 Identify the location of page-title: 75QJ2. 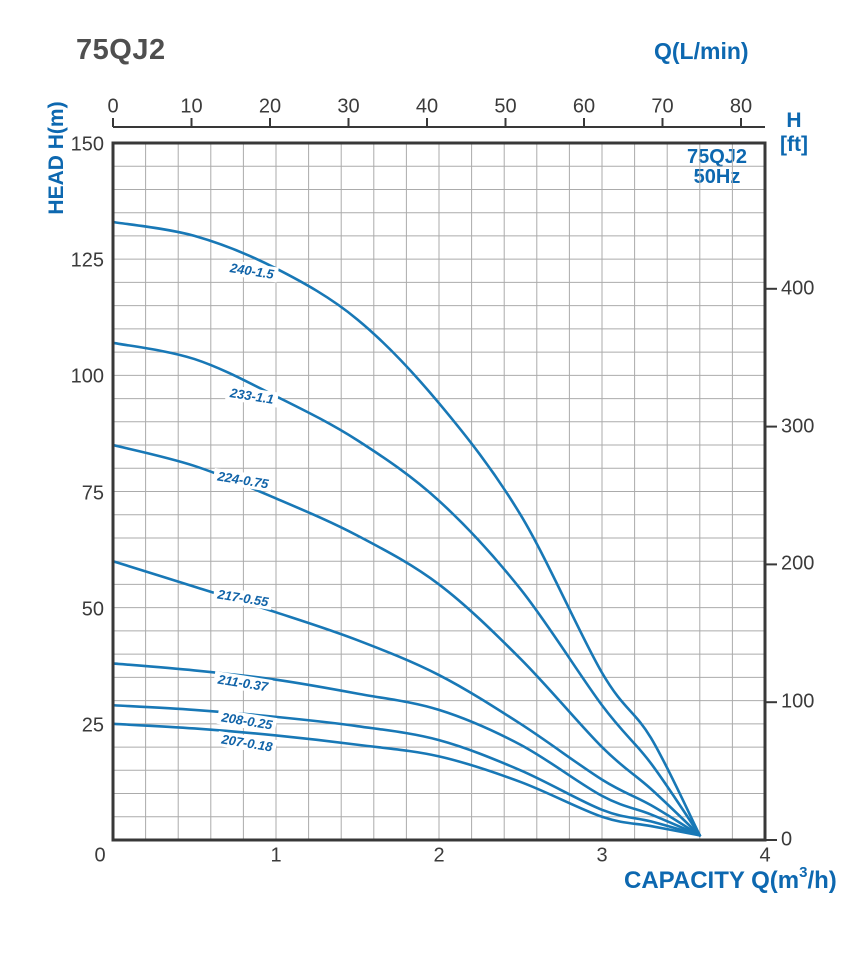
(121, 50).